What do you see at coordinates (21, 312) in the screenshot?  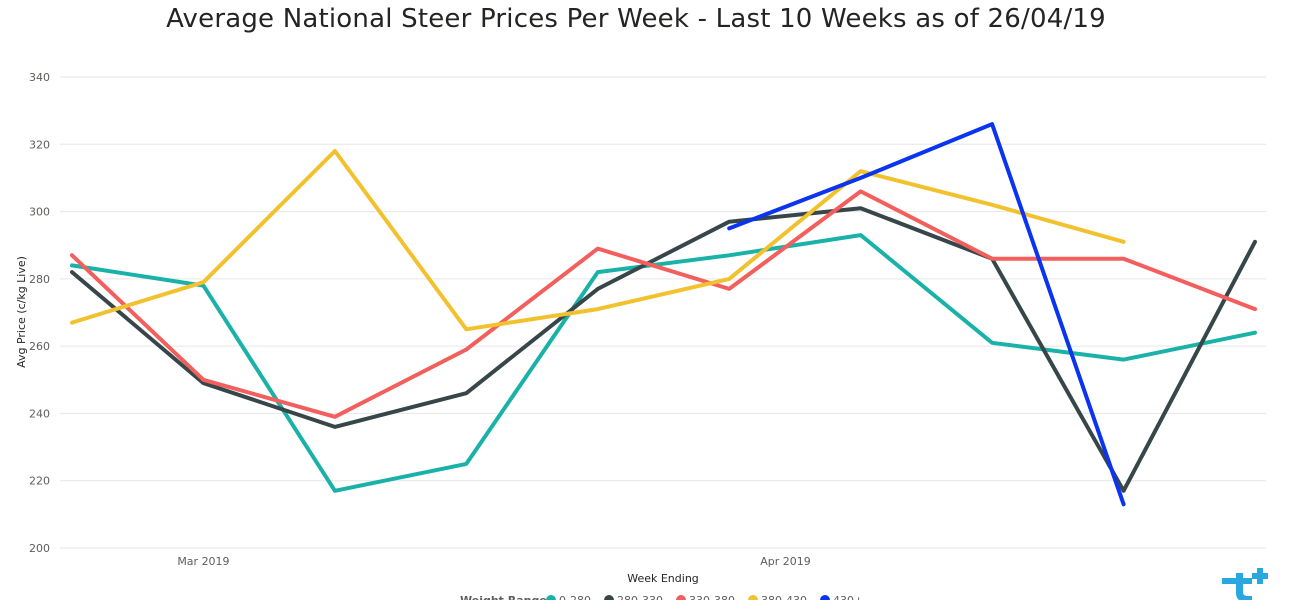 I see `y-axis-title: Avg Price (c/kg Live)` at bounding box center [21, 312].